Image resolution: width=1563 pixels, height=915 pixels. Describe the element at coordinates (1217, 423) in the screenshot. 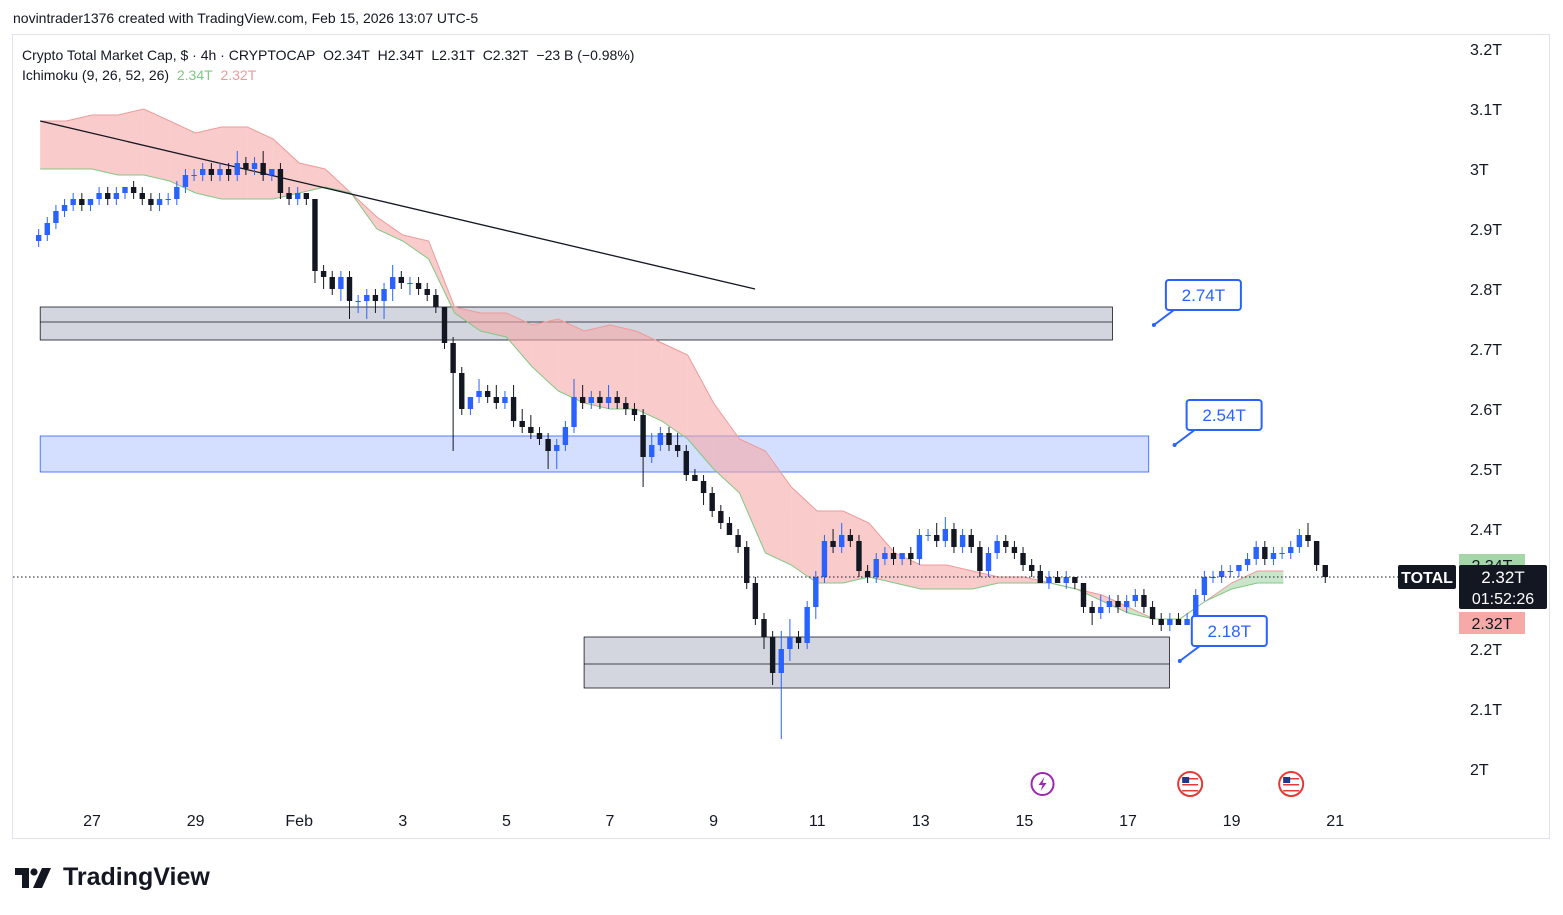

I see `price-callout: 2.54T` at that location.